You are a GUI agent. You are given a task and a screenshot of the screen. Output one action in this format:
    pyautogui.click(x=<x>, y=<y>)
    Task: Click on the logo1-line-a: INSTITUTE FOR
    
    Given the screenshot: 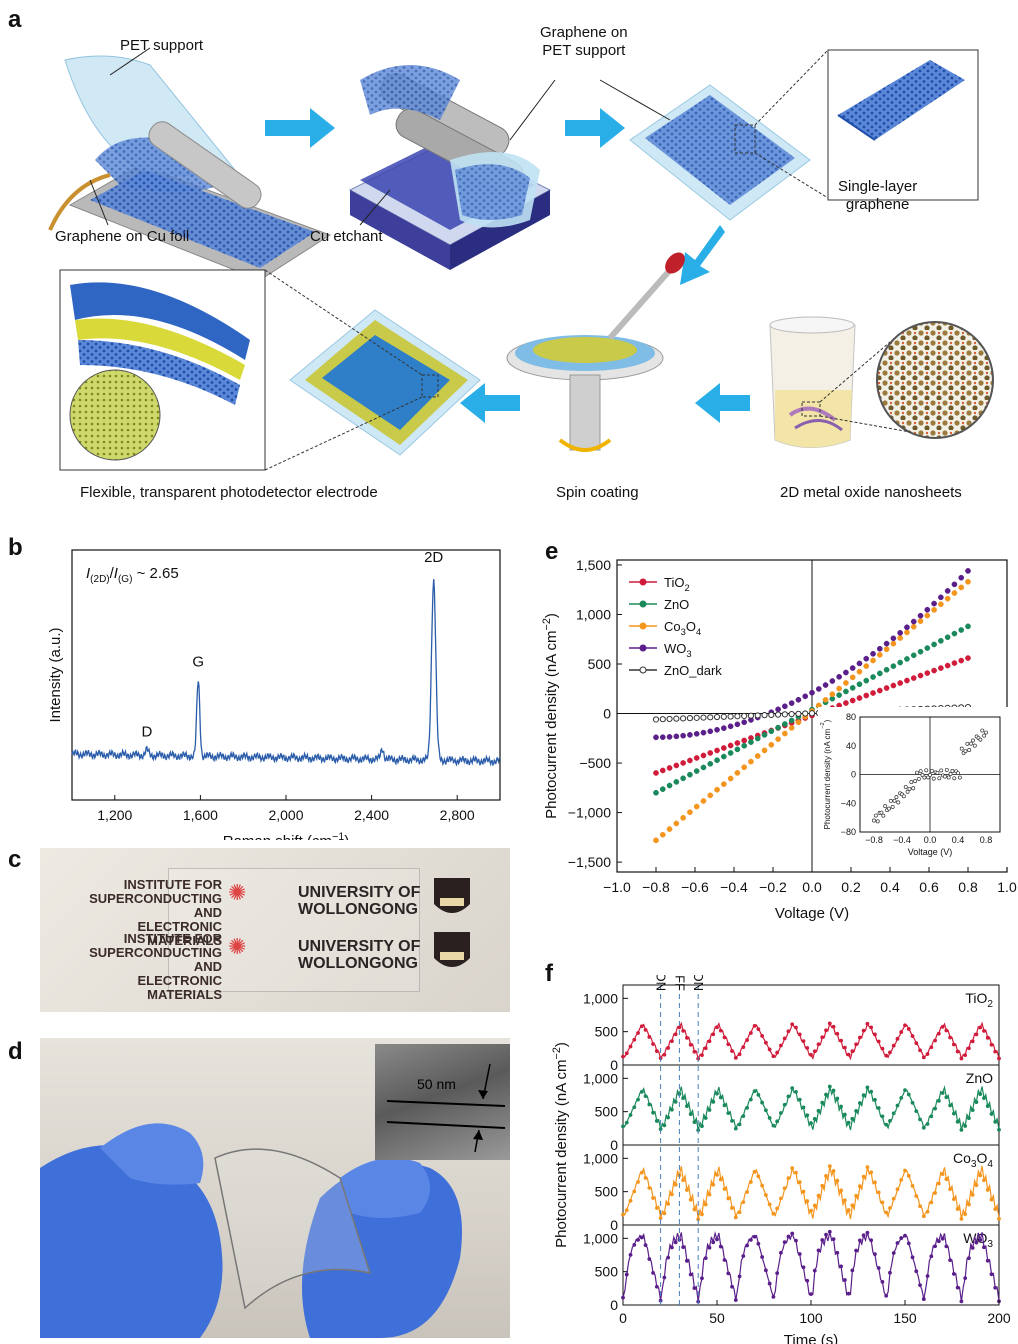 What is the action you would take?
    pyautogui.click(x=142, y=885)
    